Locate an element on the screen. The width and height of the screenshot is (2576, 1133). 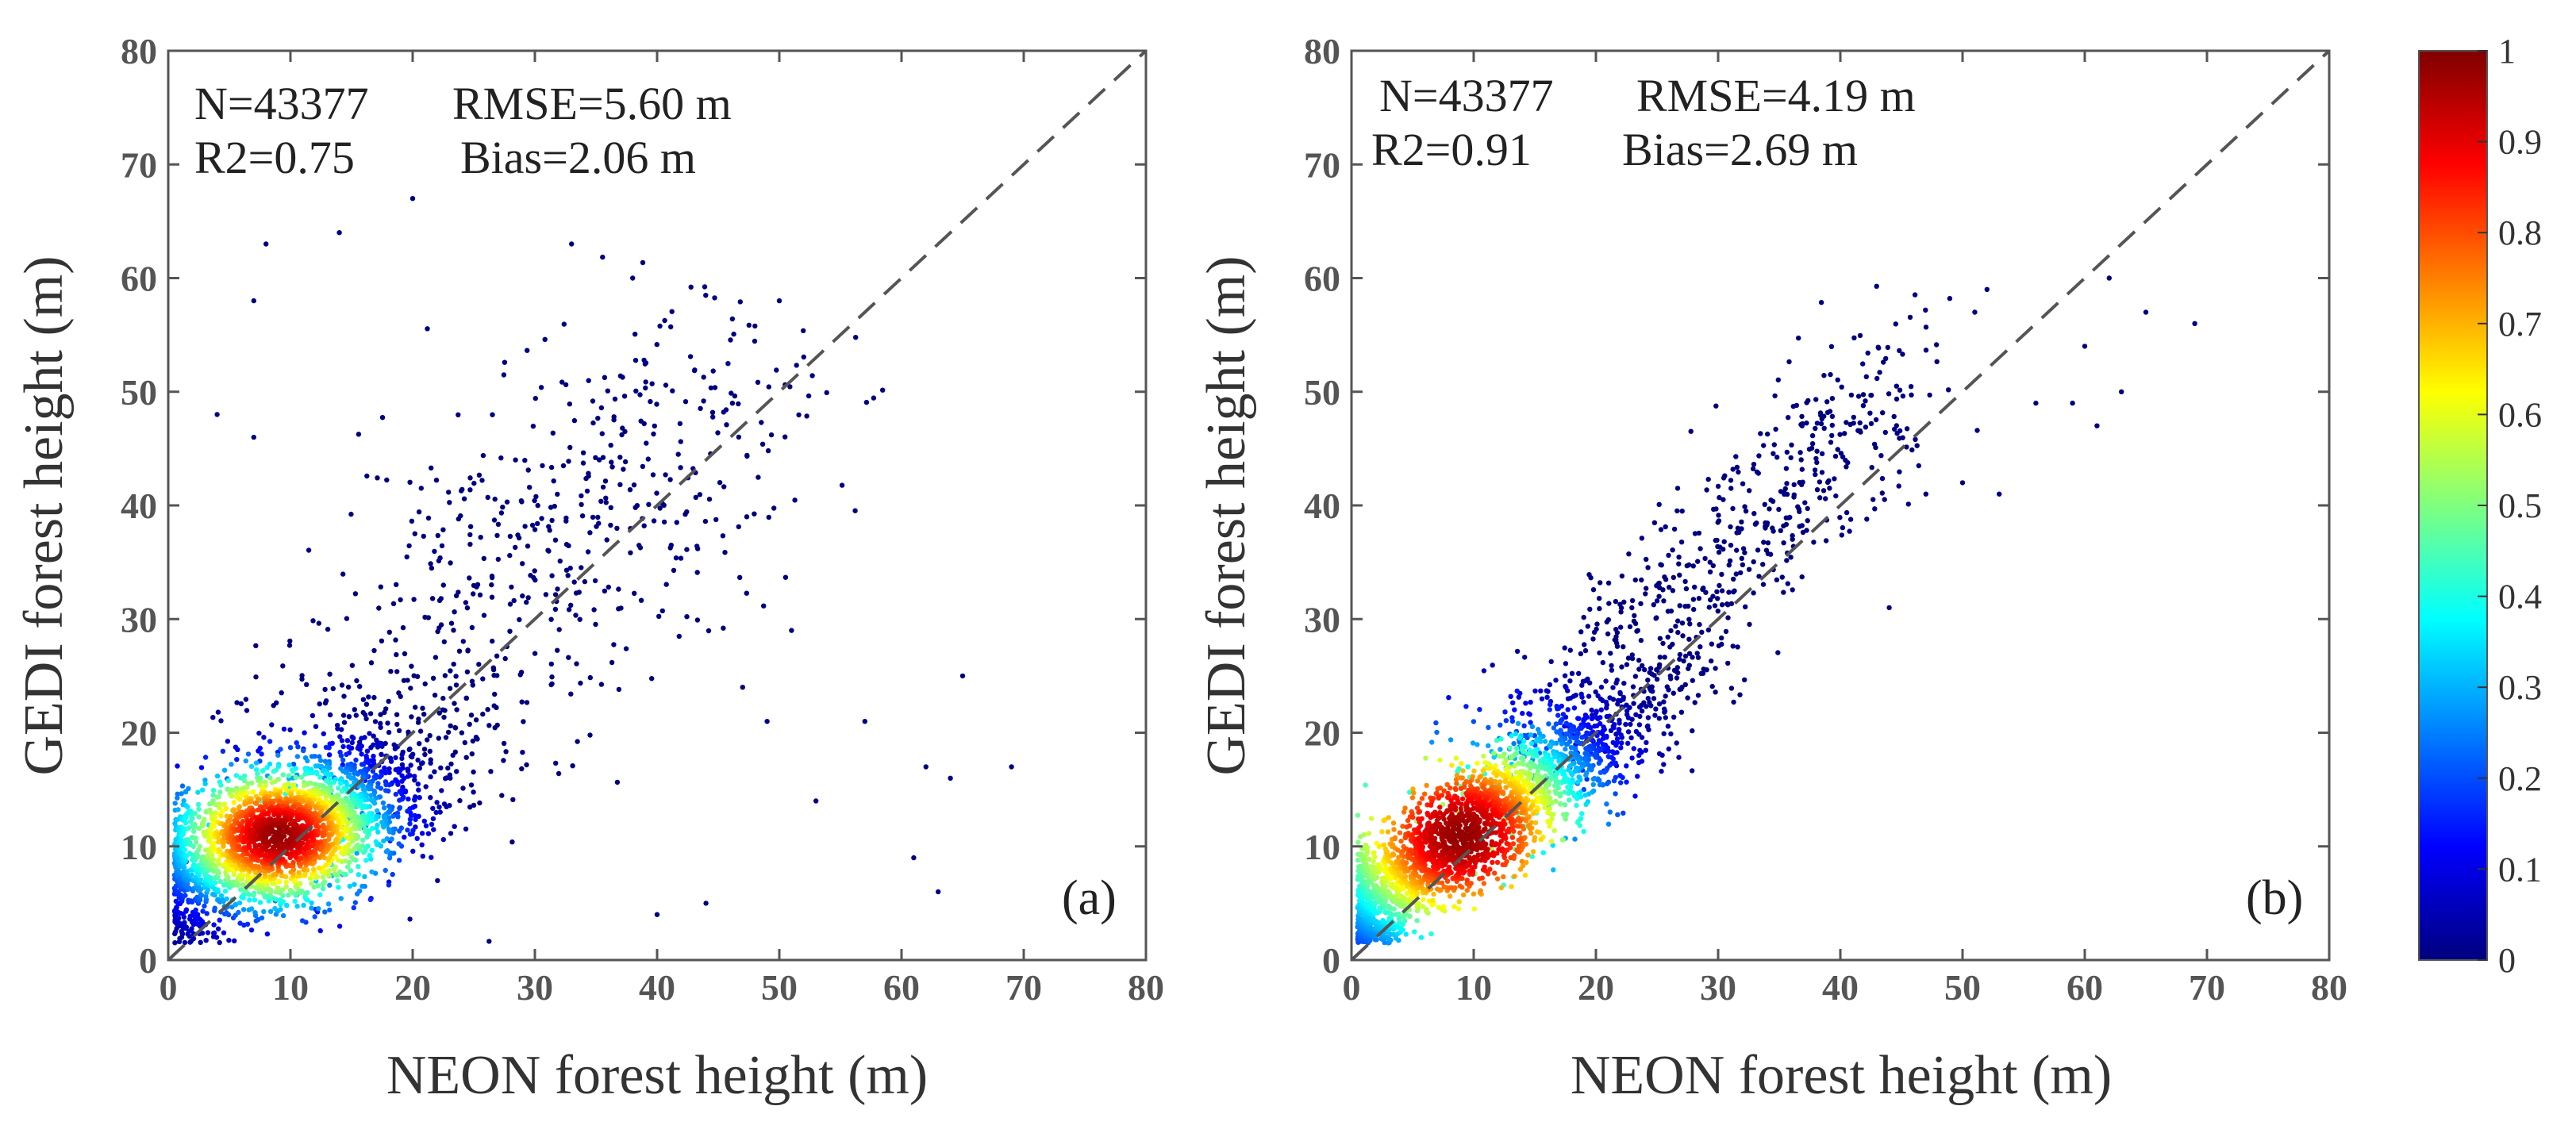
x-tick-label: 70 is located at coordinates (1023, 987).